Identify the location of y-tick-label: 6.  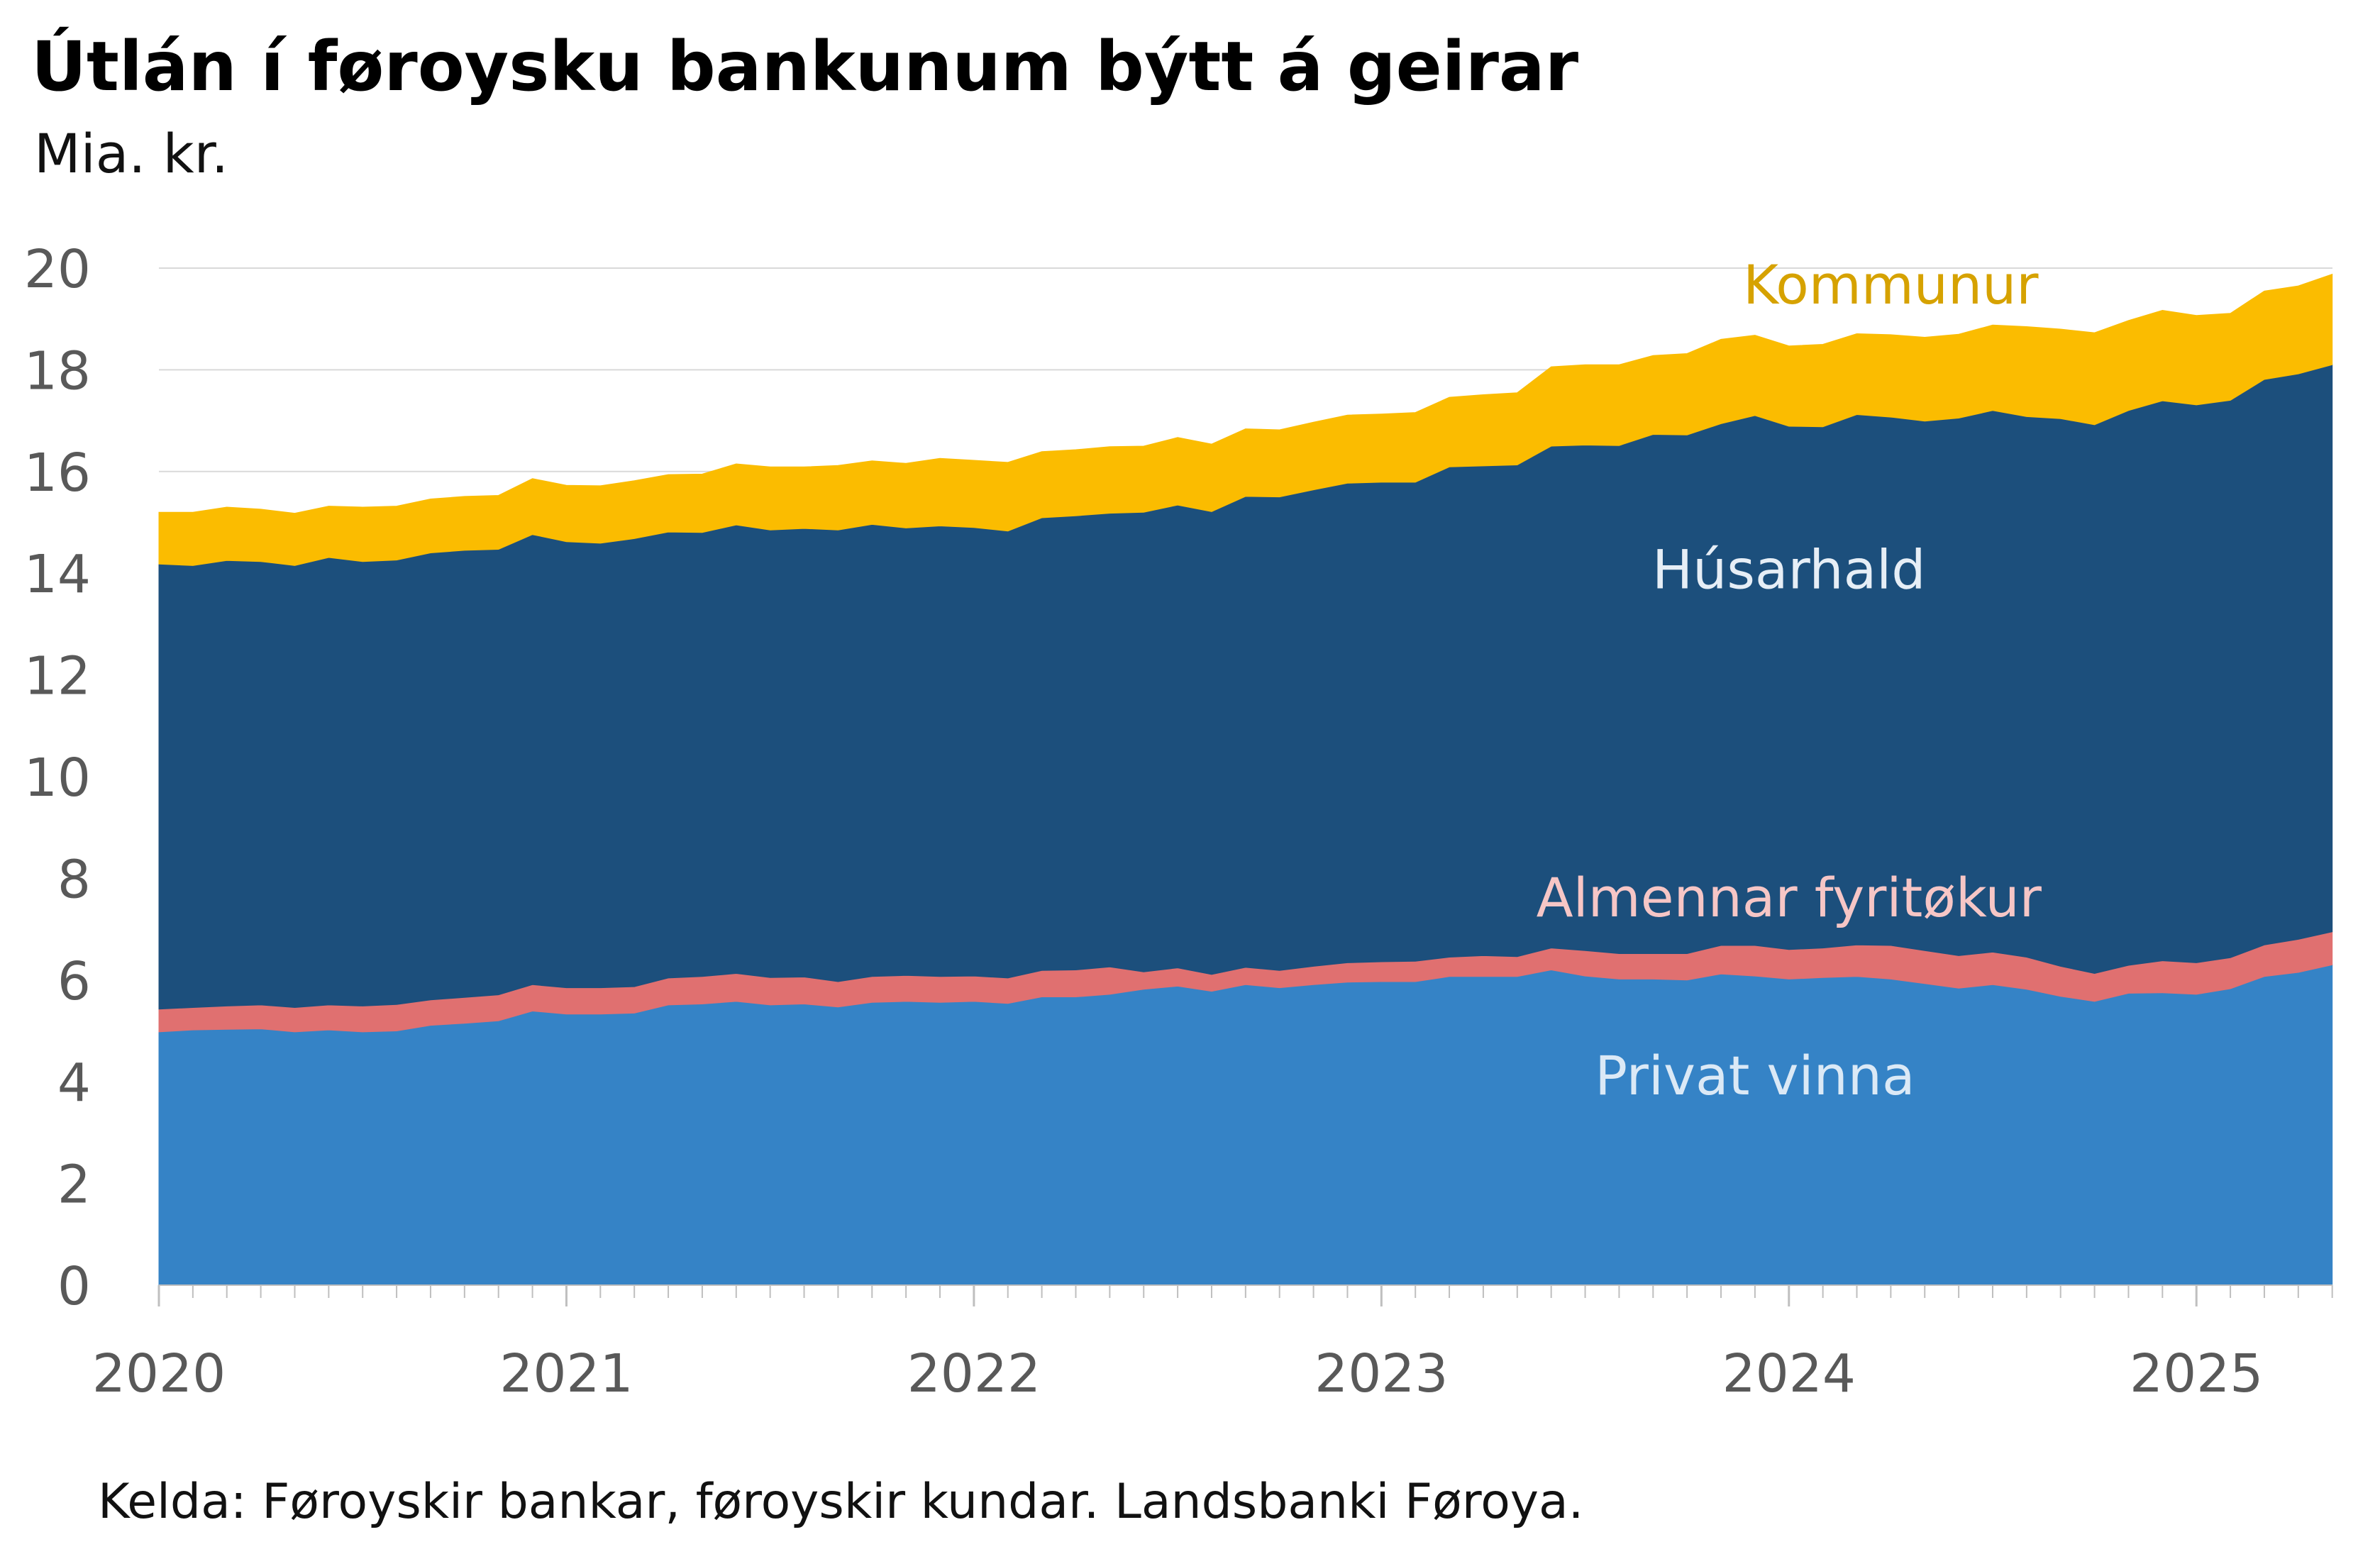
(74, 981).